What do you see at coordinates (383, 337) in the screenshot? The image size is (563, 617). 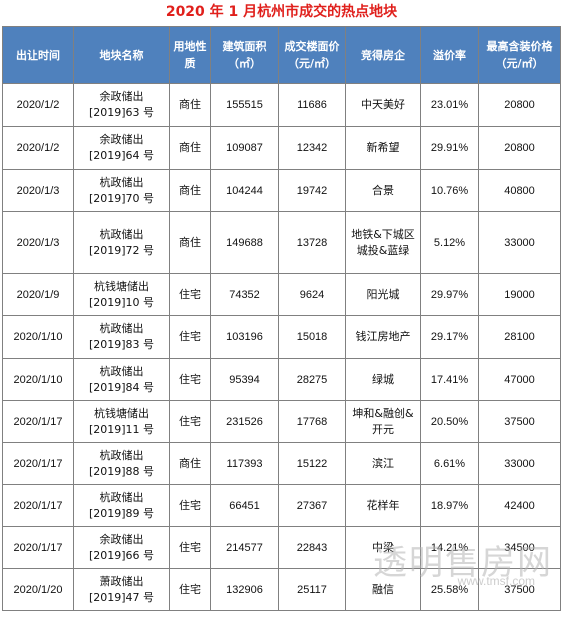 I see `cell-developer: 钱江房地产` at bounding box center [383, 337].